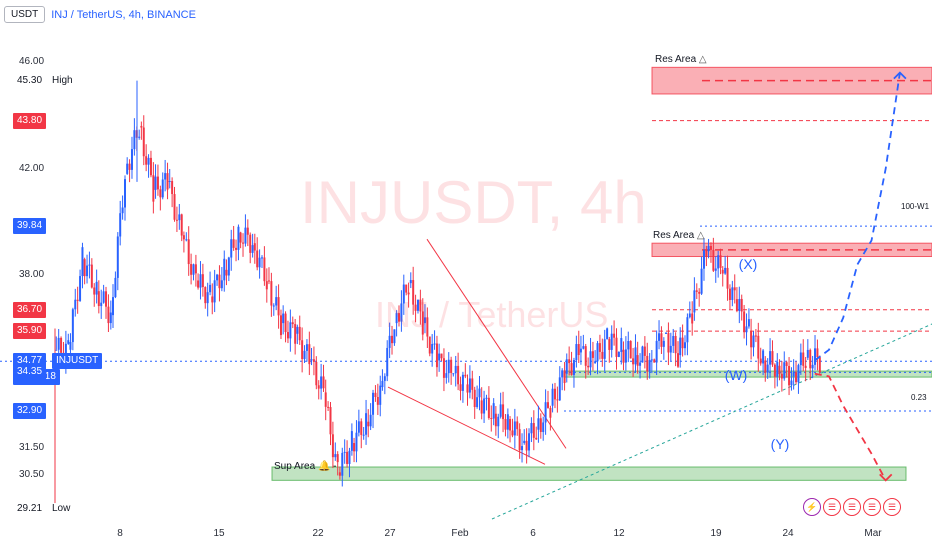 Image resolution: width=932 pixels, height=550 pixels. I want to click on chart-title: INJ / TetherUS, 4h, BINANCE, so click(123, 14).